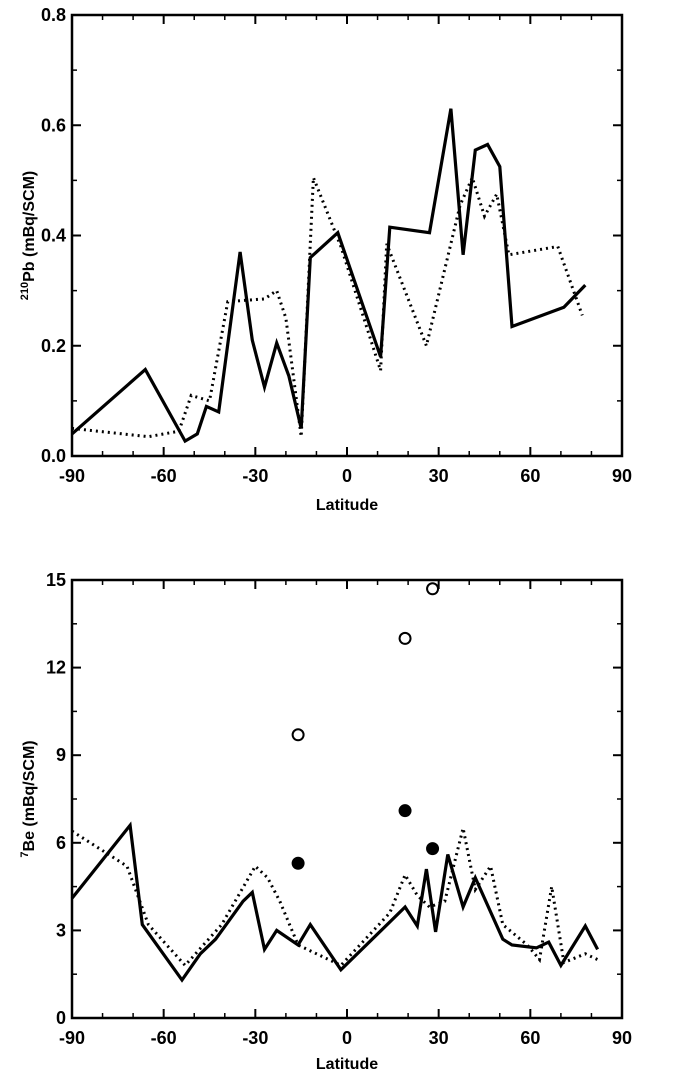  I want to click on y-axis-label-text: Pb (mBq/SCM), so click(29, 226).